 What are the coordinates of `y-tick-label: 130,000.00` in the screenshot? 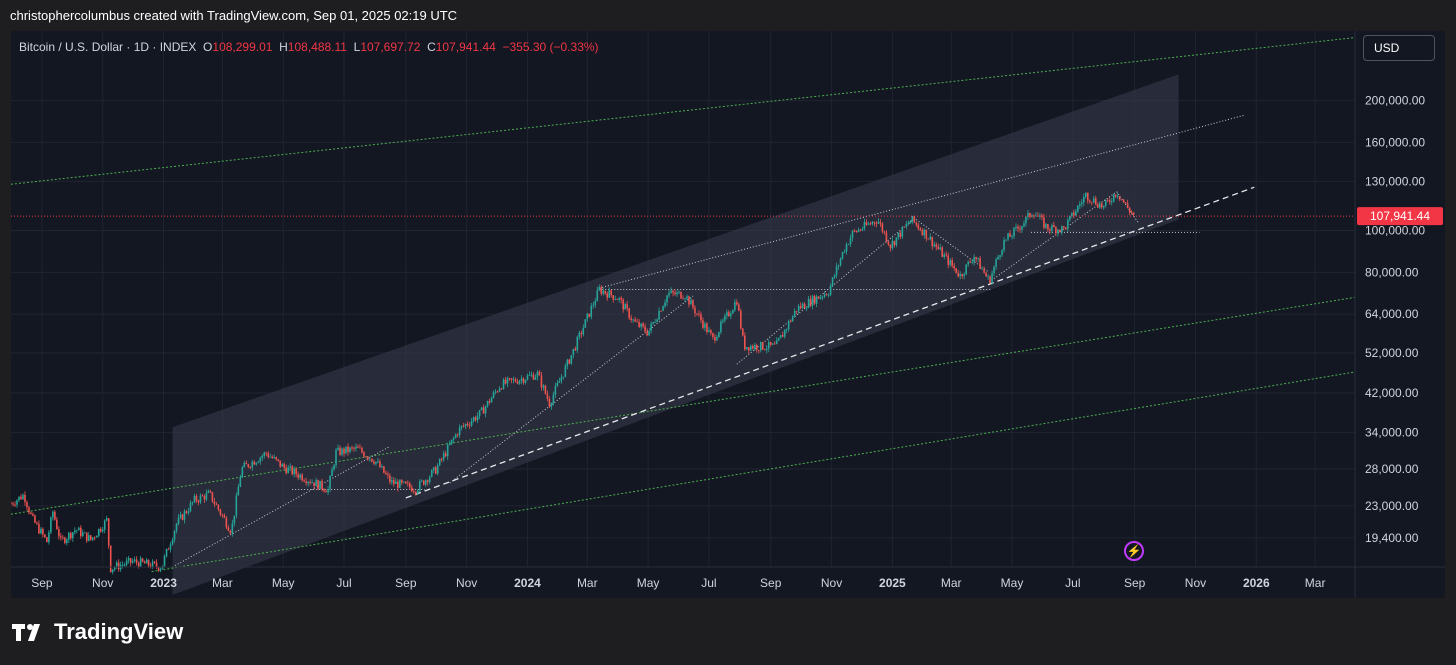 It's located at (1395, 181).